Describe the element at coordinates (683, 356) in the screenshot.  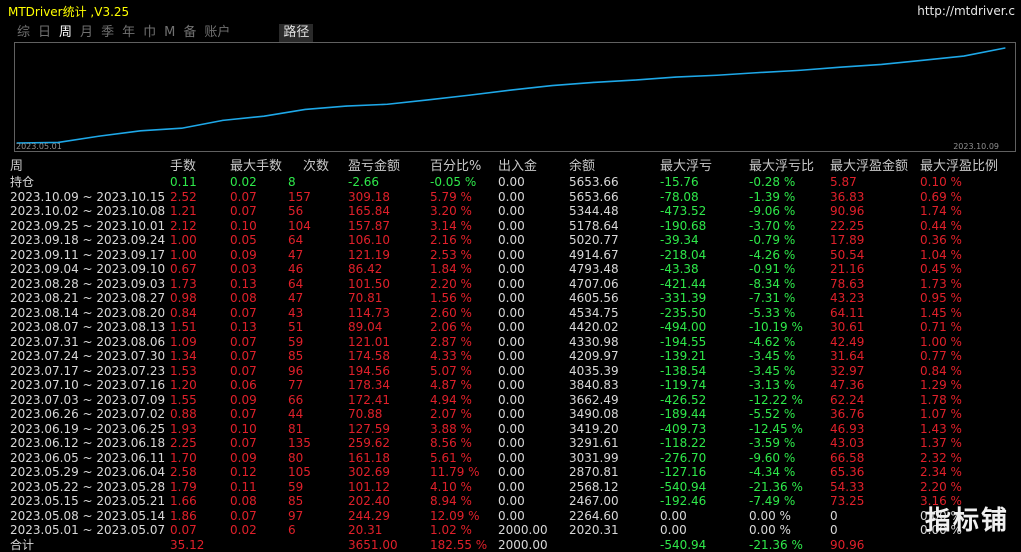
I see `table-row-11-cell-8: -139.21` at that location.